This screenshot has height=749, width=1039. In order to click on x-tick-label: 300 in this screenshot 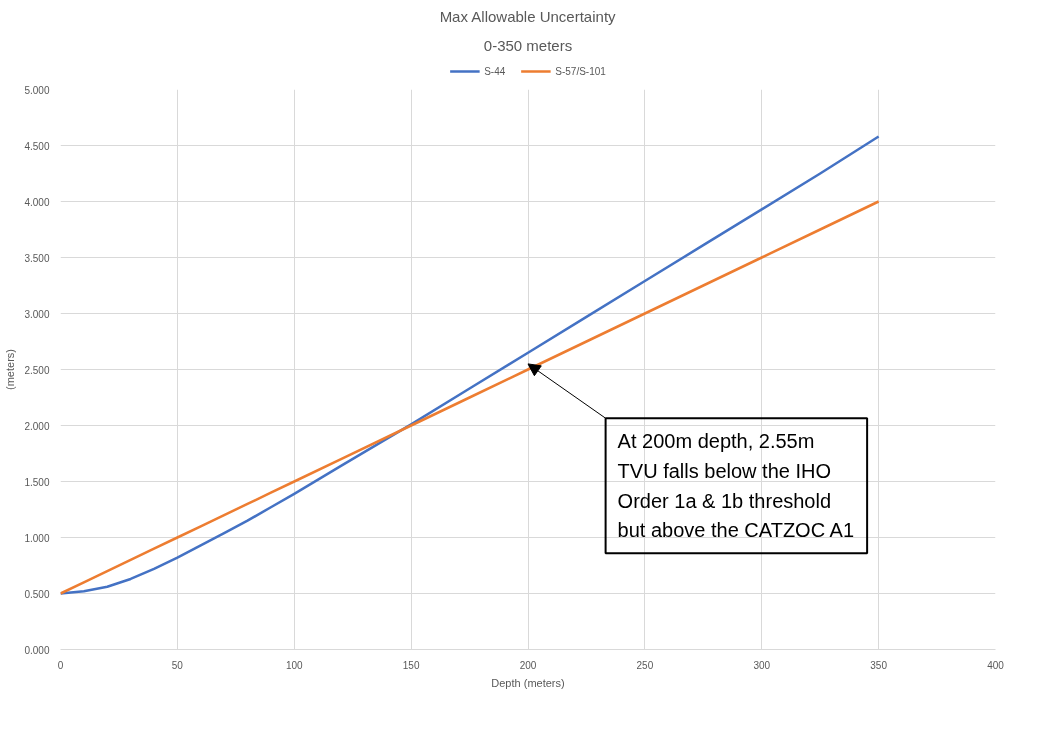, I will do `click(762, 665)`.